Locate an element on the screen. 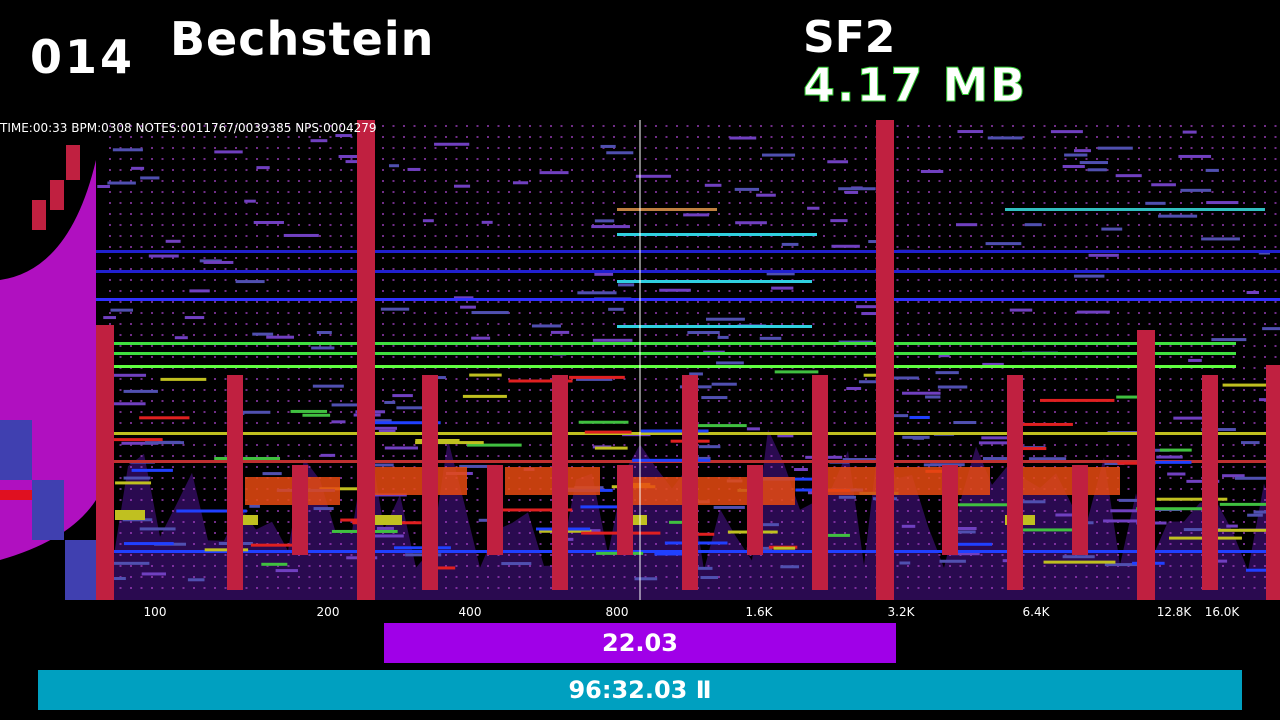  instrument-name: Bechstein is located at coordinates (302, 39).